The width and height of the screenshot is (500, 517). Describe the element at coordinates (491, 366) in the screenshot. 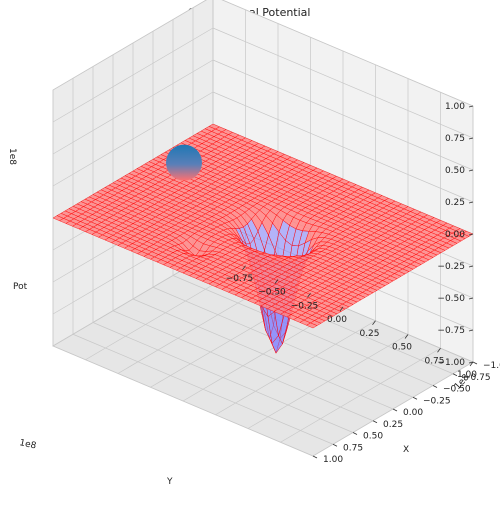

I see `x-tick-label: −1.00` at that location.